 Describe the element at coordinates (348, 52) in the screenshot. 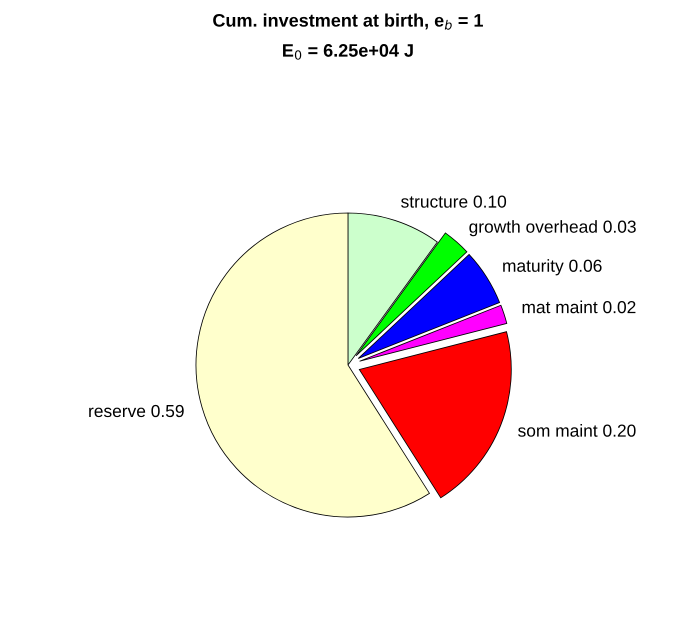

I see `chart-subtitle: E$_{0}$ = 6.25e+04 J` at that location.